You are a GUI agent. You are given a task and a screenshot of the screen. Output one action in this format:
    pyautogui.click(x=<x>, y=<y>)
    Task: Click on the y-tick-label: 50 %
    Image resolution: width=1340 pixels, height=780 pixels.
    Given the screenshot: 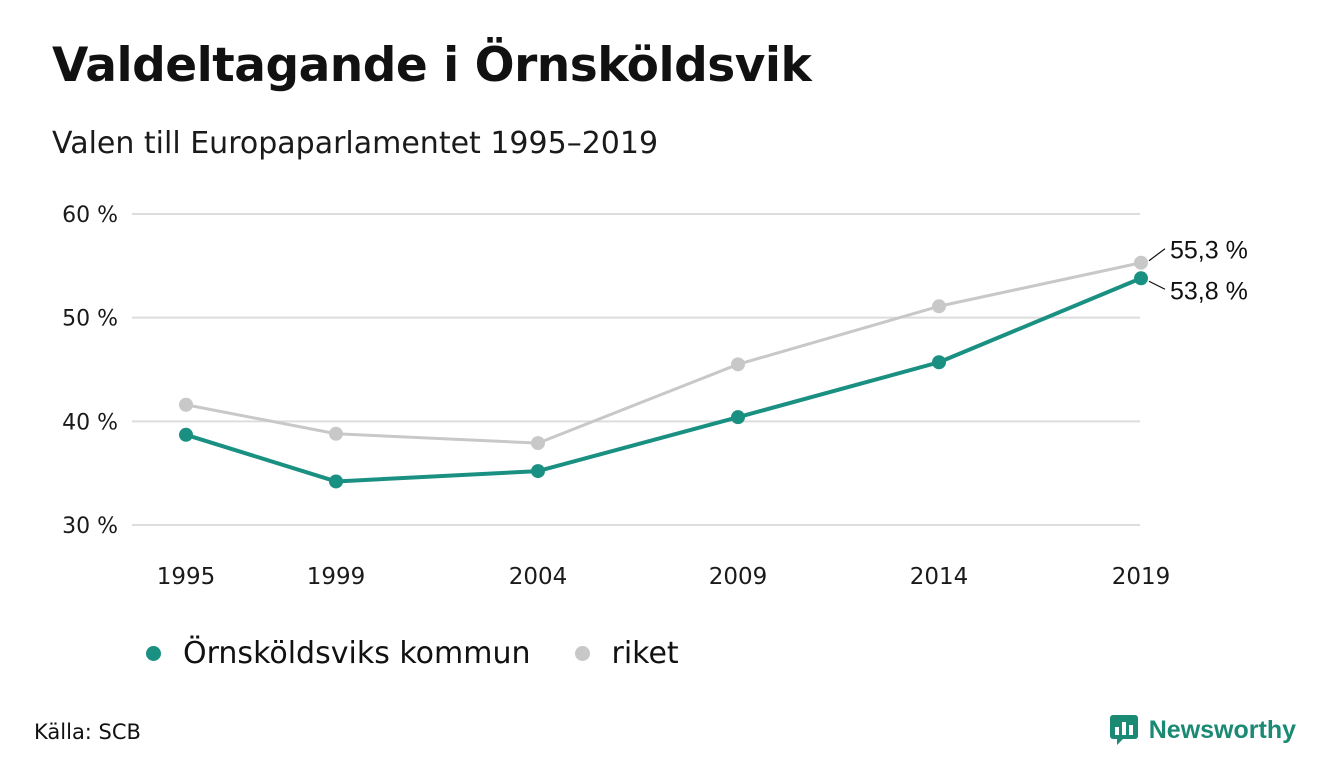 What is the action you would take?
    pyautogui.click(x=90, y=319)
    